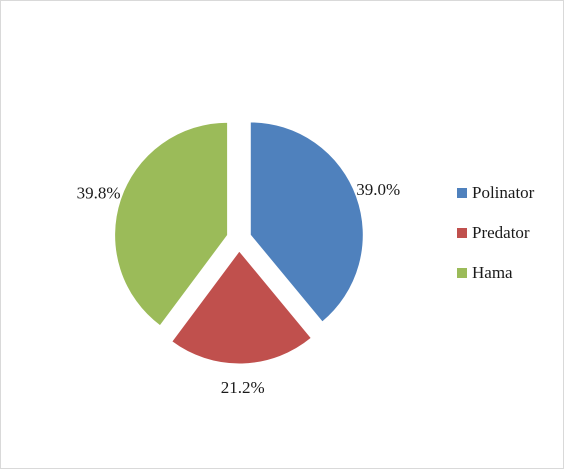 This screenshot has height=470, width=564. Describe the element at coordinates (378, 189) in the screenshot. I see `data-label-polinator: 39.0%` at that location.